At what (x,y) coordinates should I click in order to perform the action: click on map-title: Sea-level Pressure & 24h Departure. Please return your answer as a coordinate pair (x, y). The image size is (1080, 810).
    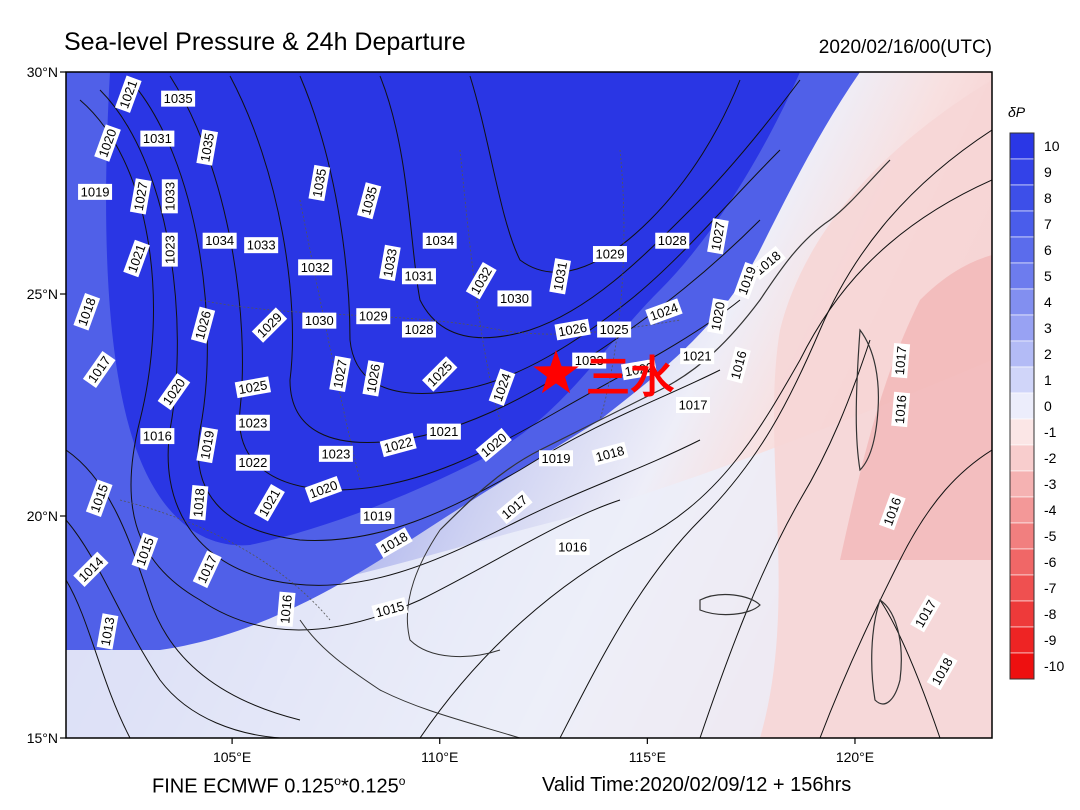
    Looking at the image, I should click on (265, 42).